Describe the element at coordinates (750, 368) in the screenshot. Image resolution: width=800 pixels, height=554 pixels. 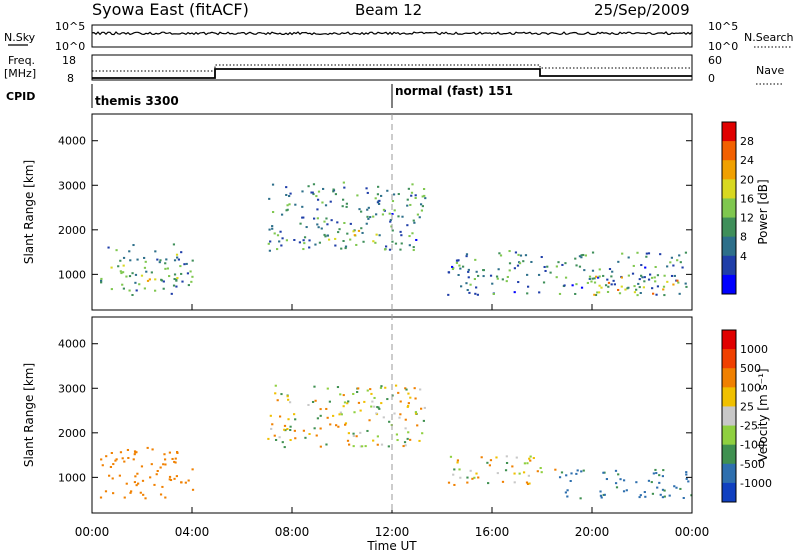
I see `colorbar-tick-label: 500` at that location.